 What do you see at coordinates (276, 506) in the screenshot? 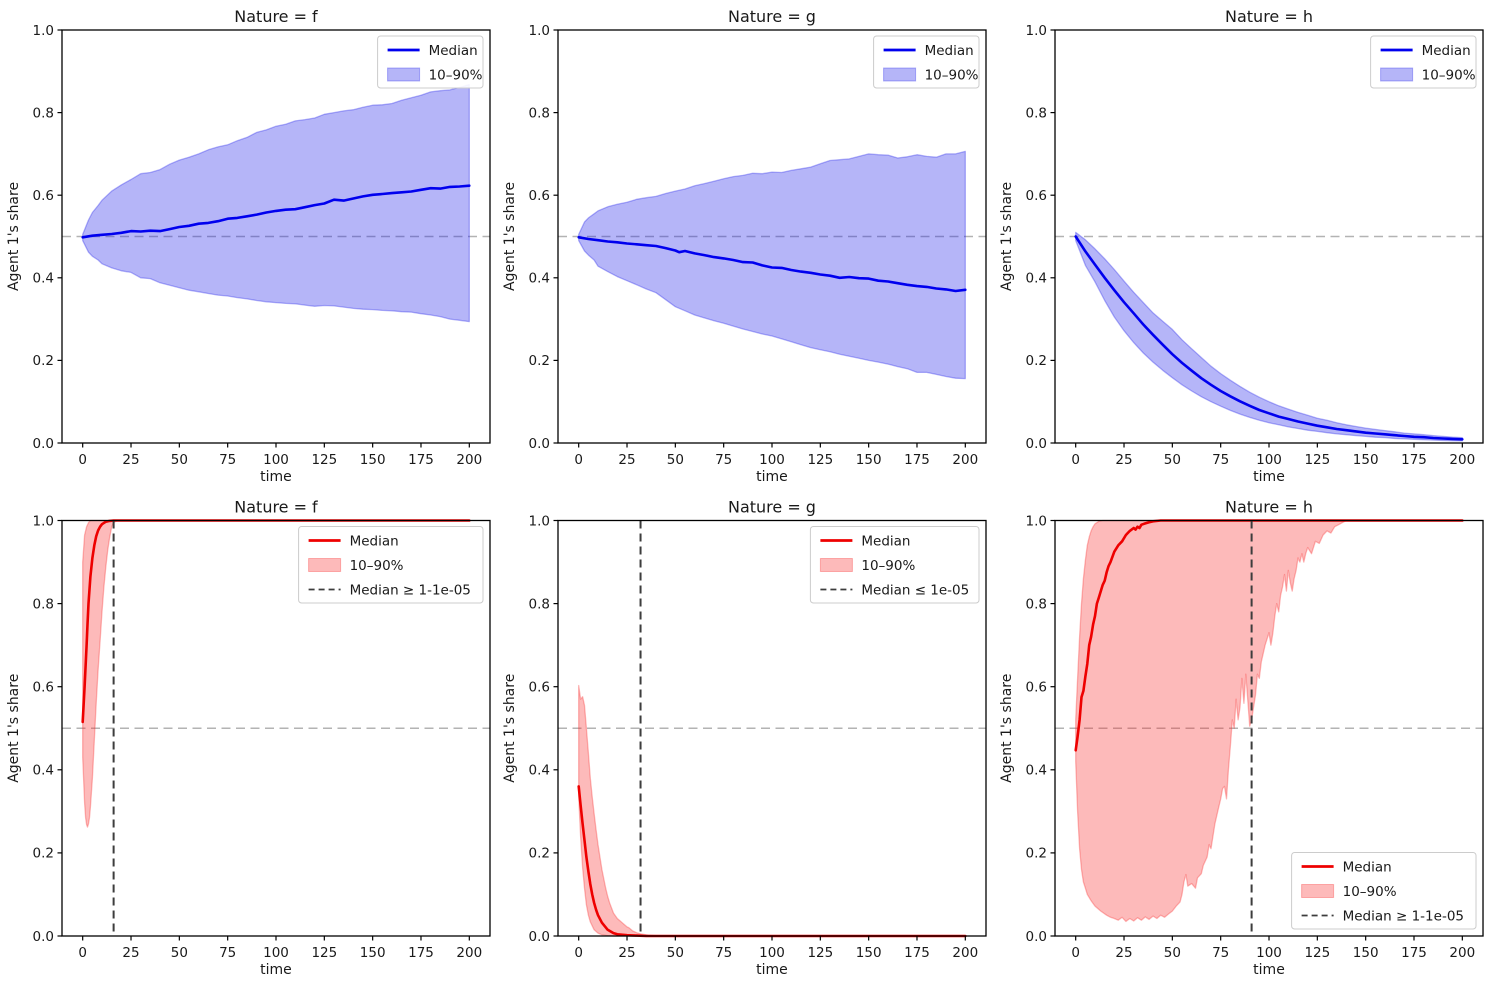
I see `panel-title: Nature = f` at bounding box center [276, 506].